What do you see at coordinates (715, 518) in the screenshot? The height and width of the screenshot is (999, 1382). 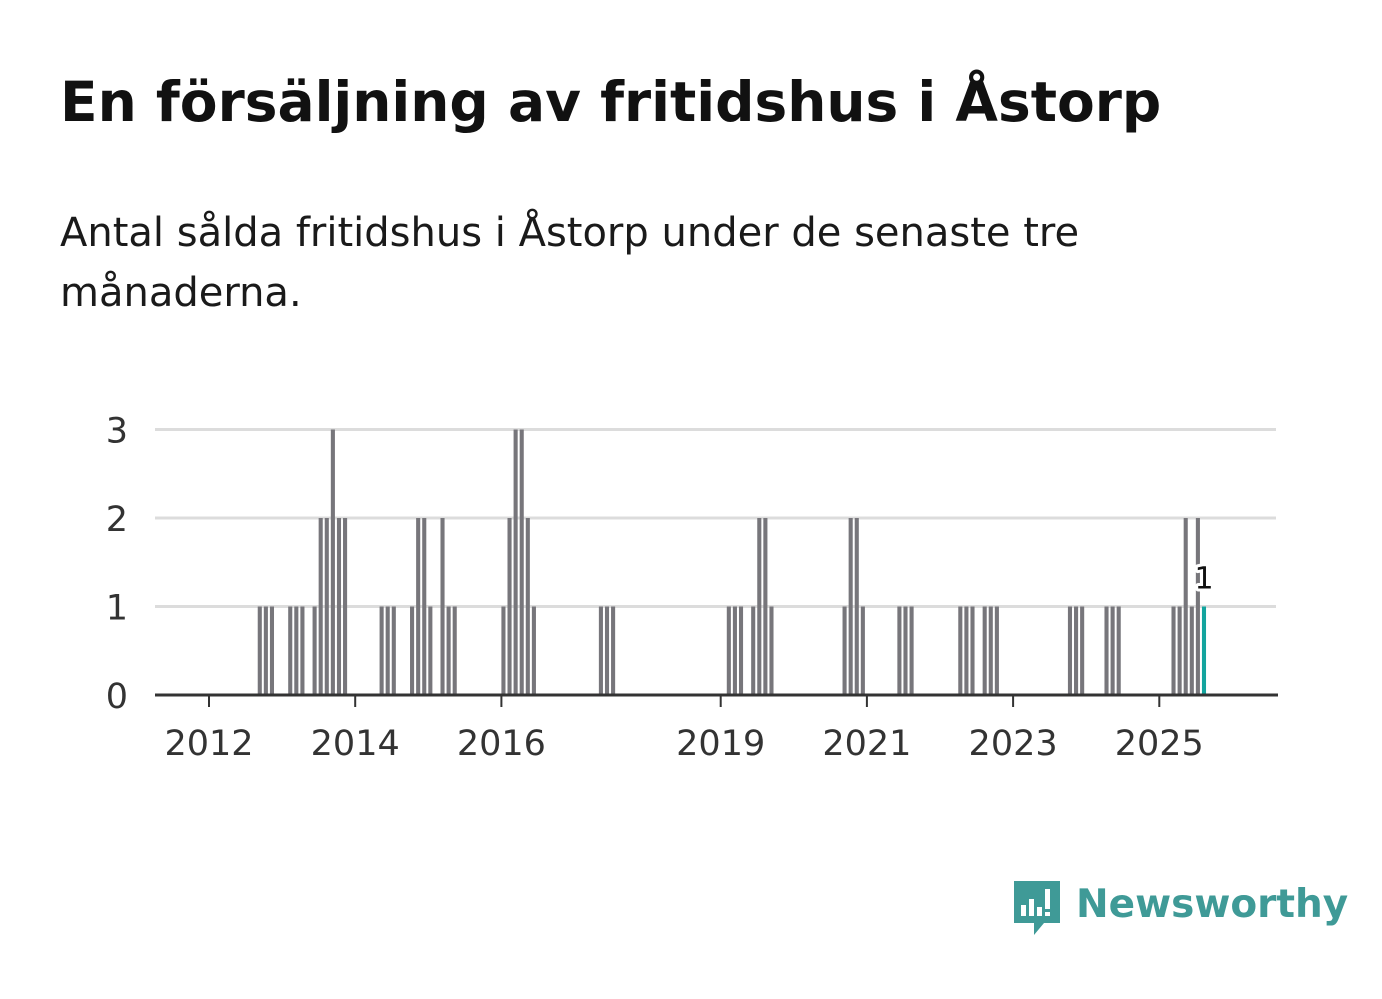 I see `gridlines` at bounding box center [715, 518].